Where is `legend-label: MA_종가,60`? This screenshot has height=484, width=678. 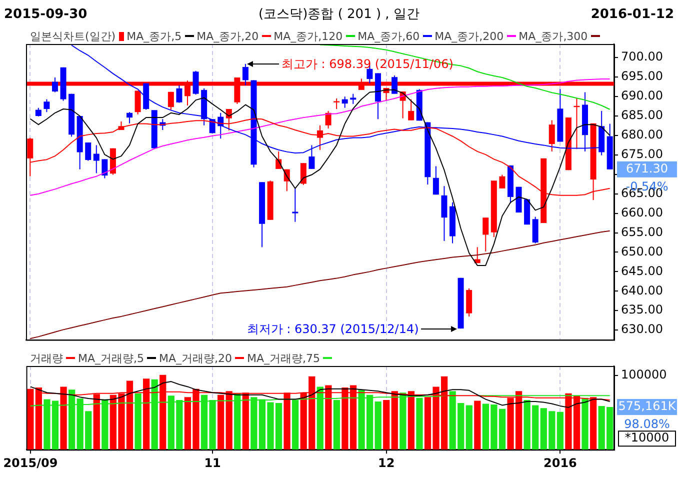 legend-label: MA_종가,60 is located at coordinates (389, 36).